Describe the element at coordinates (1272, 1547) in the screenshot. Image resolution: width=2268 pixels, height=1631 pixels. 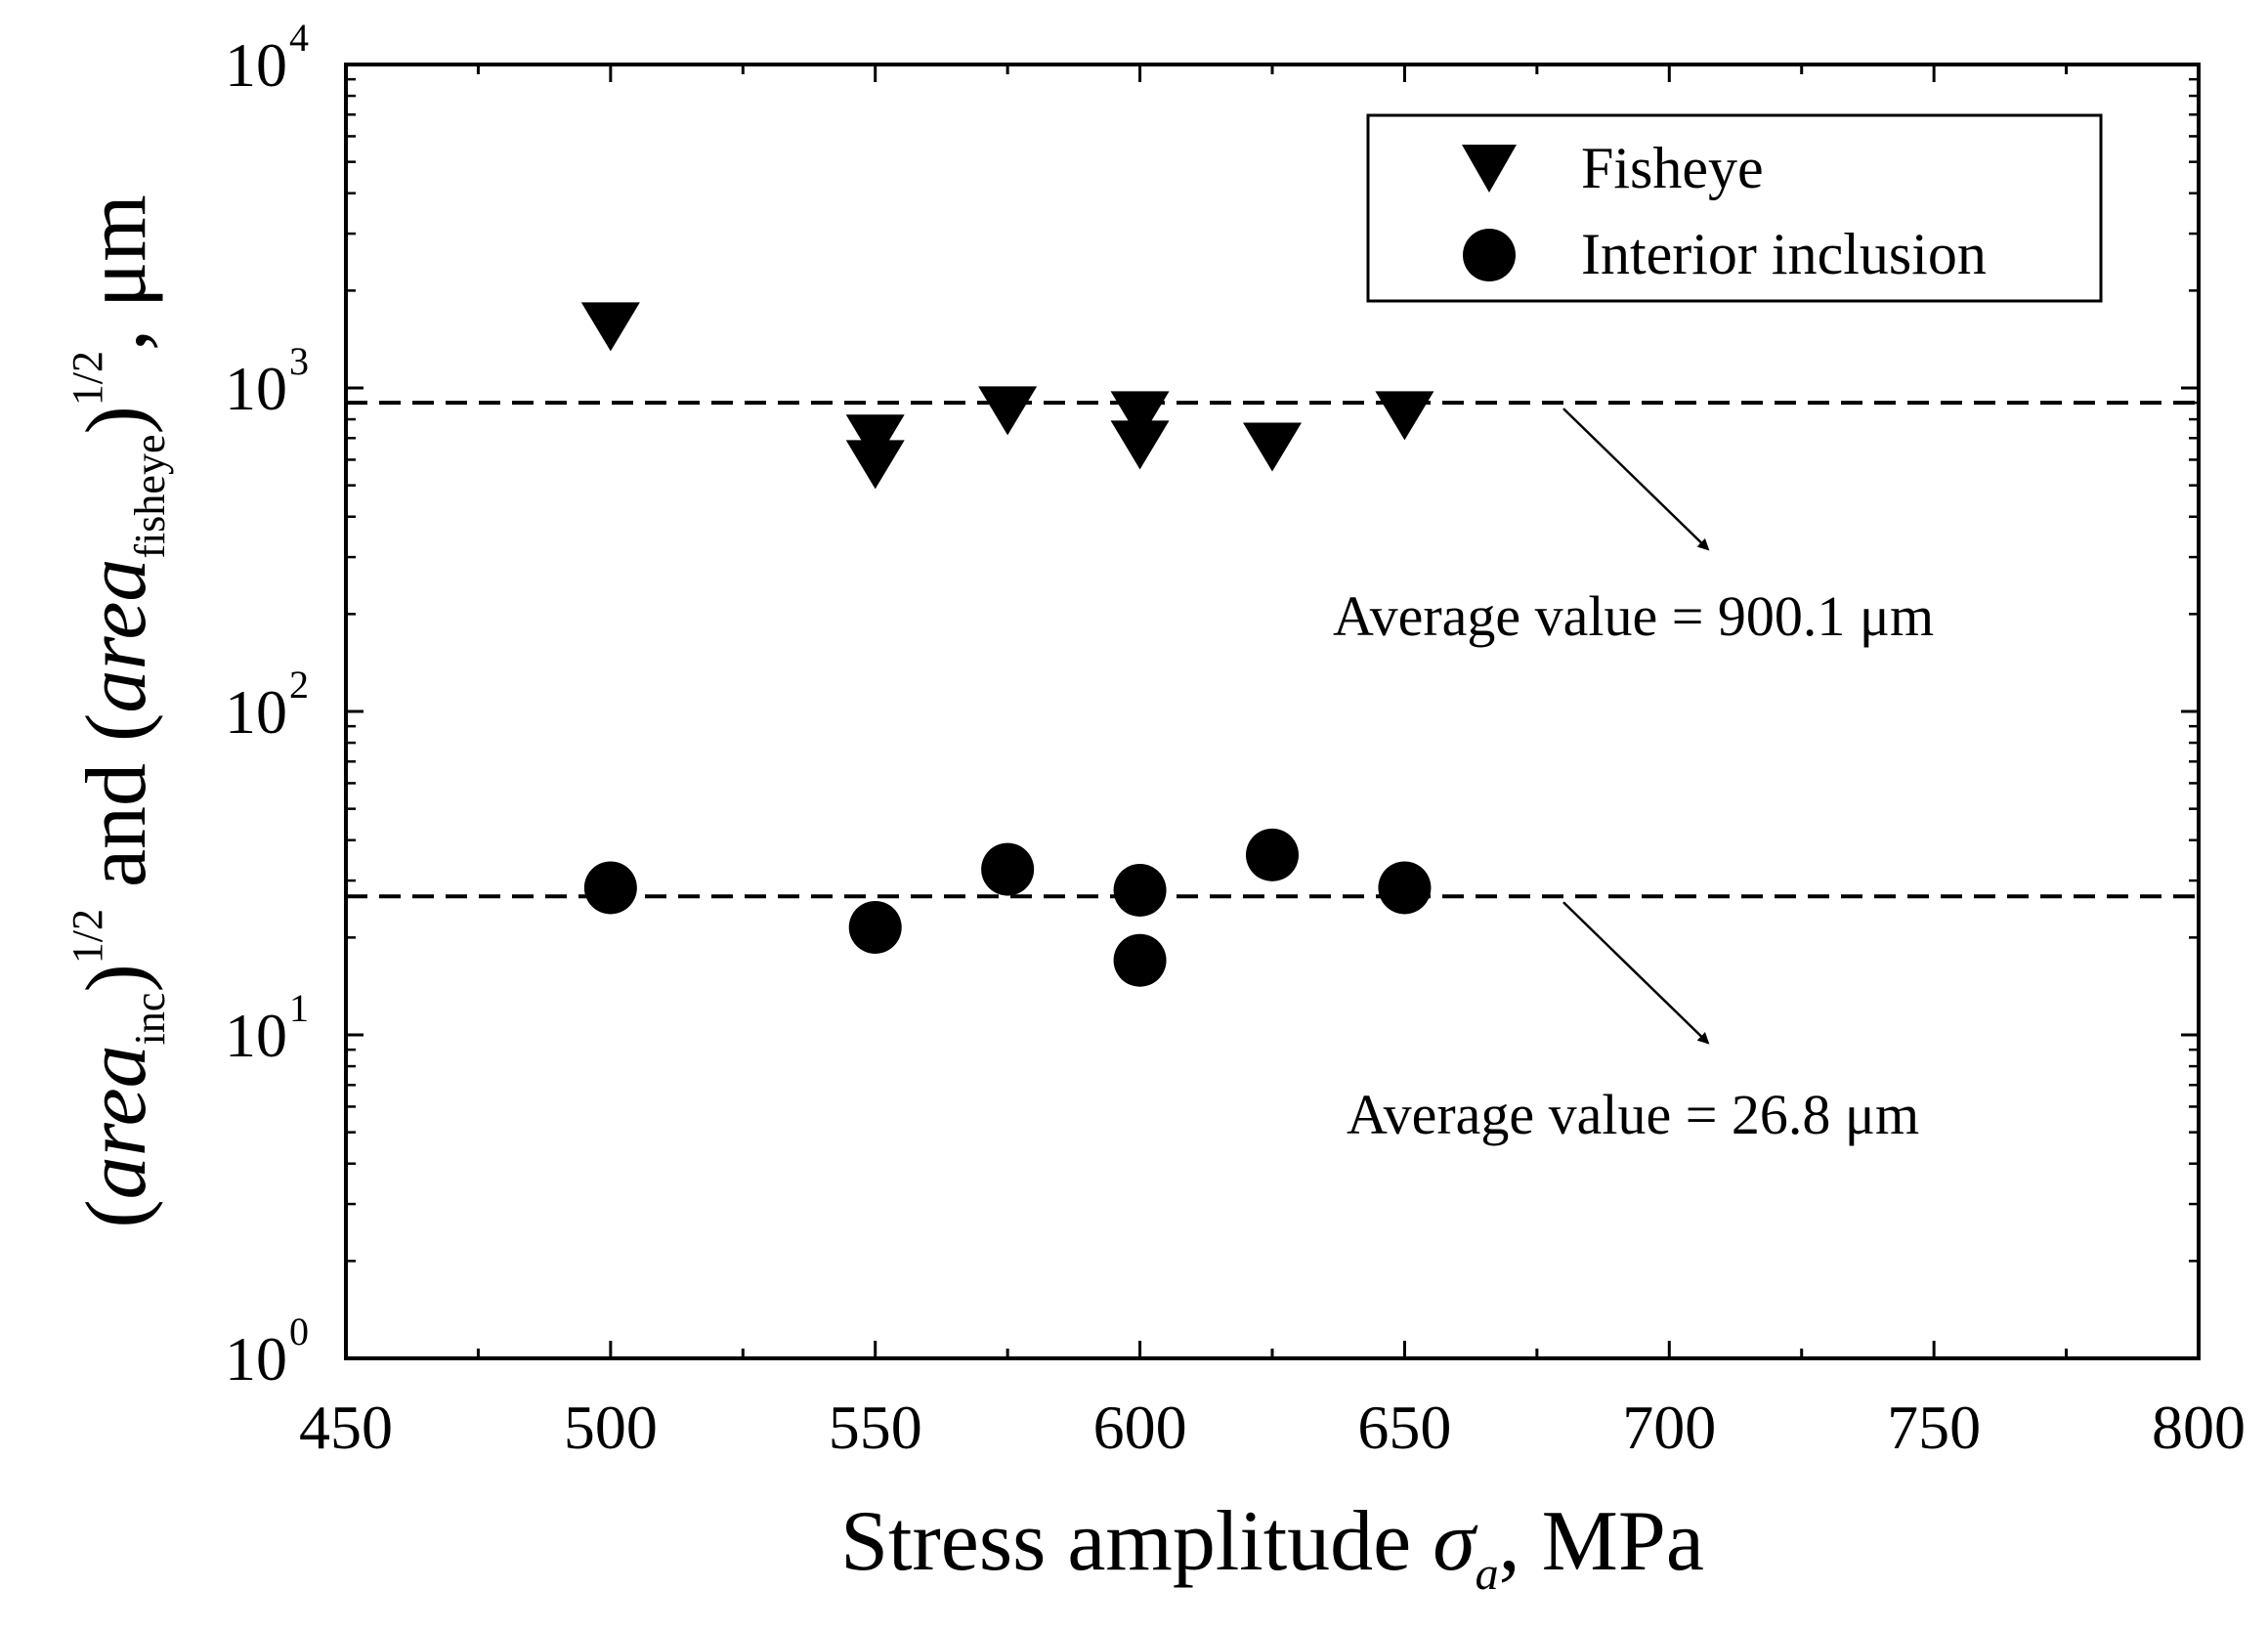
I see `x-axis-title: Stress amplitude σa, MPa` at that location.